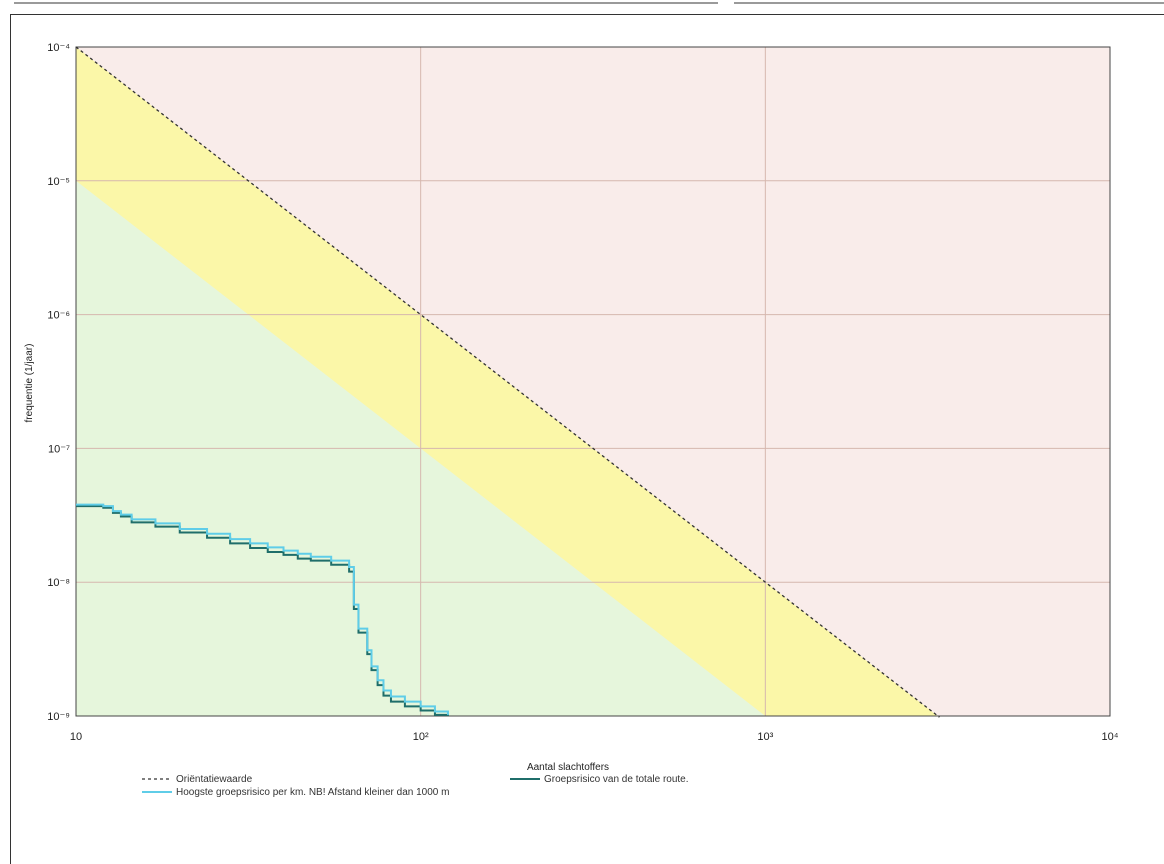 The width and height of the screenshot is (1164, 864). I want to click on y-tick-label: 10⁻⁶, so click(58, 316).